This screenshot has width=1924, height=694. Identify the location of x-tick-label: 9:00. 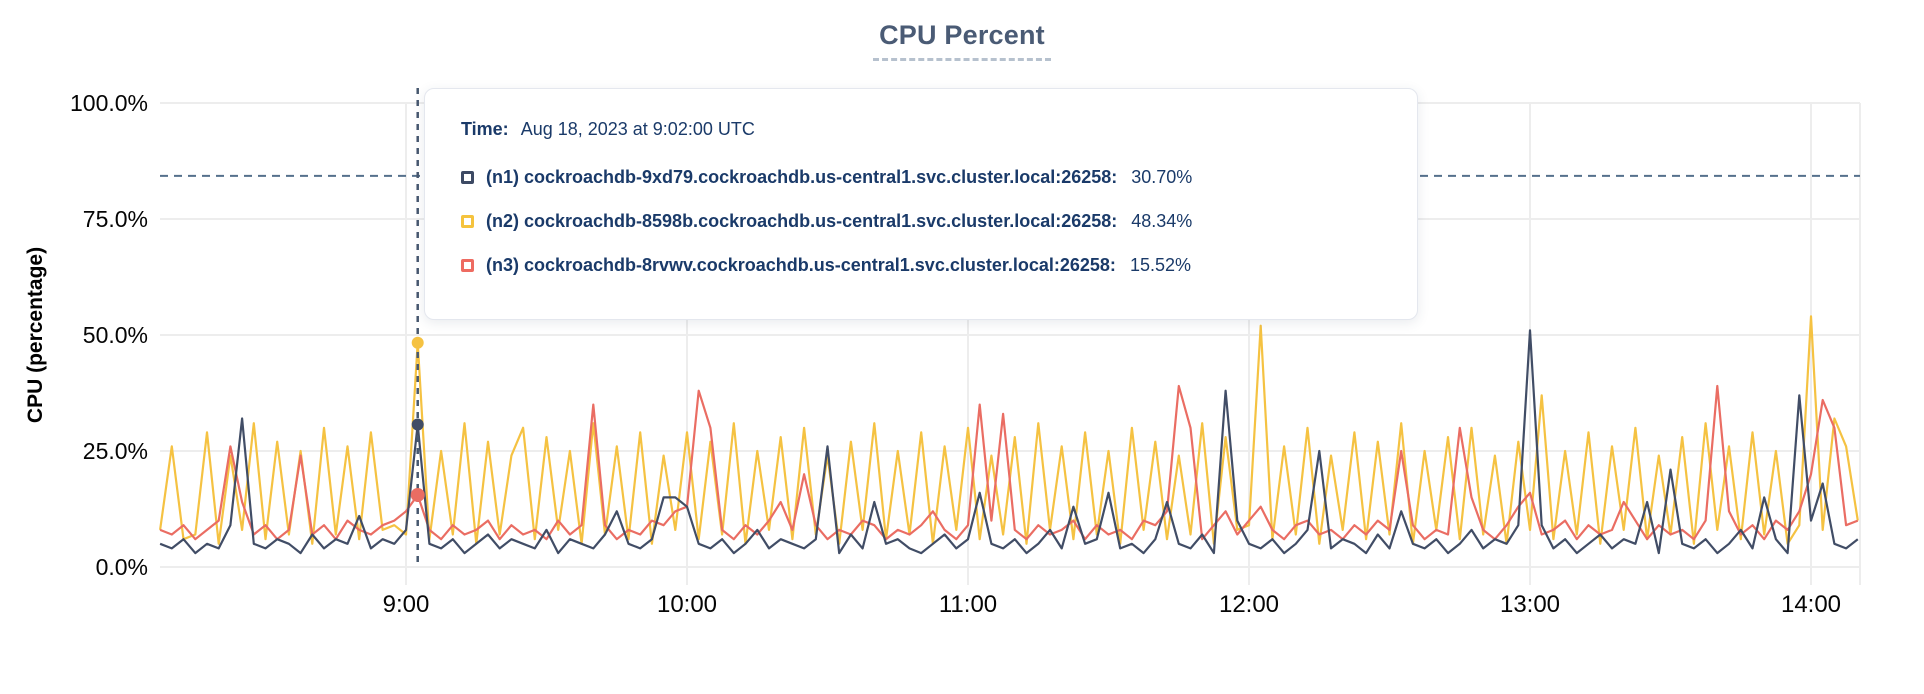
(406, 604).